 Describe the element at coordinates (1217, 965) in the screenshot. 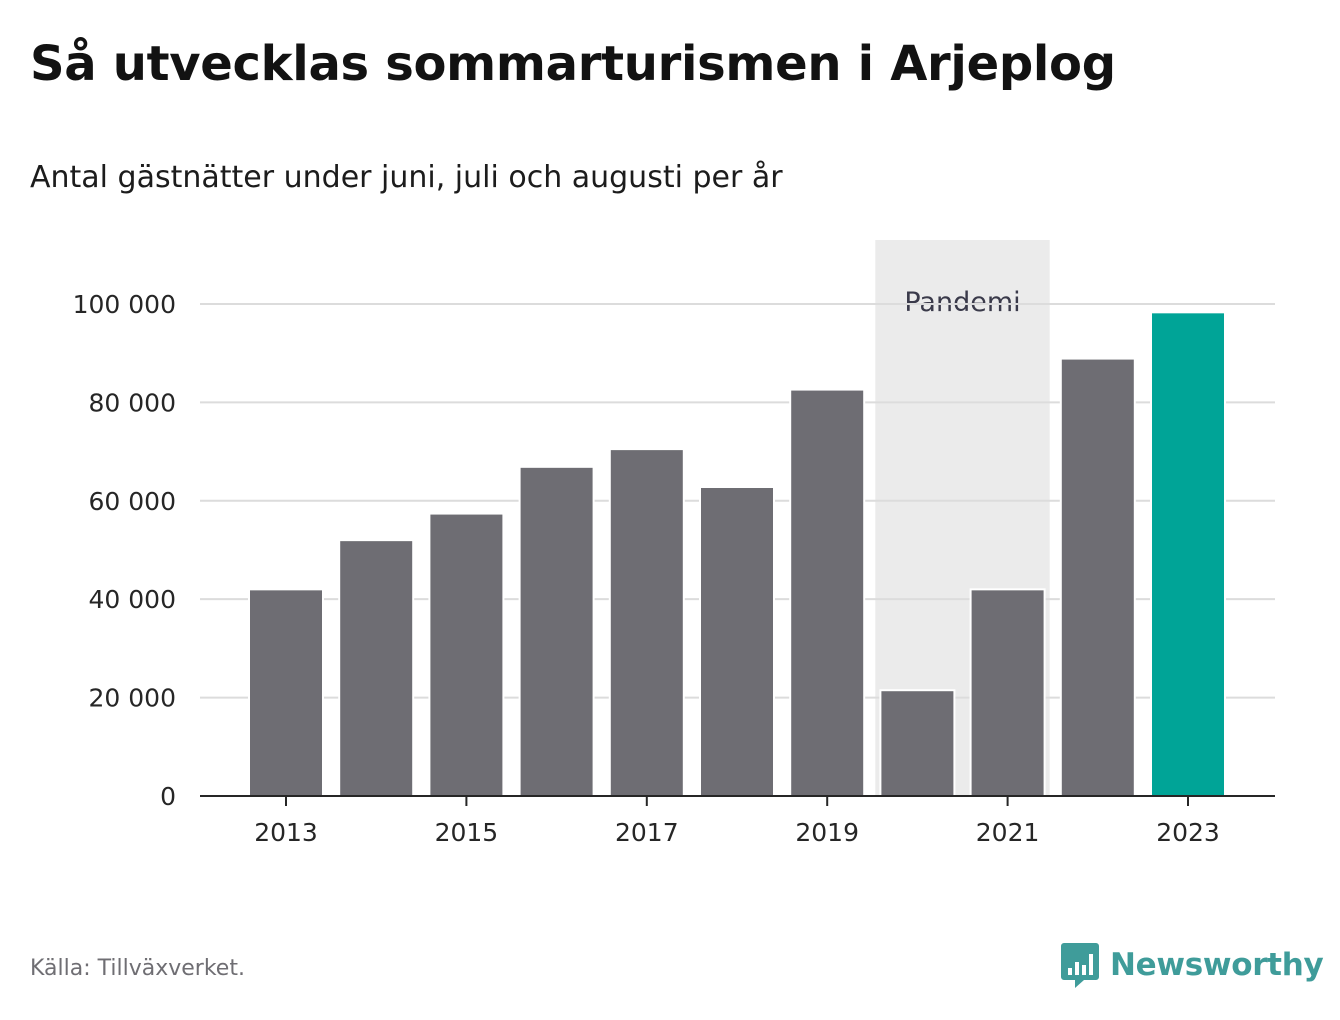

I see `brand-name: Newsworthy` at that location.